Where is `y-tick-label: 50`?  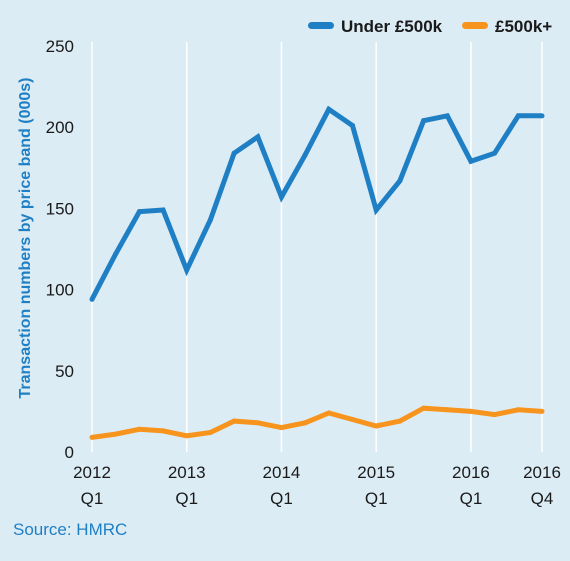 y-tick-label: 50 is located at coordinates (64, 371).